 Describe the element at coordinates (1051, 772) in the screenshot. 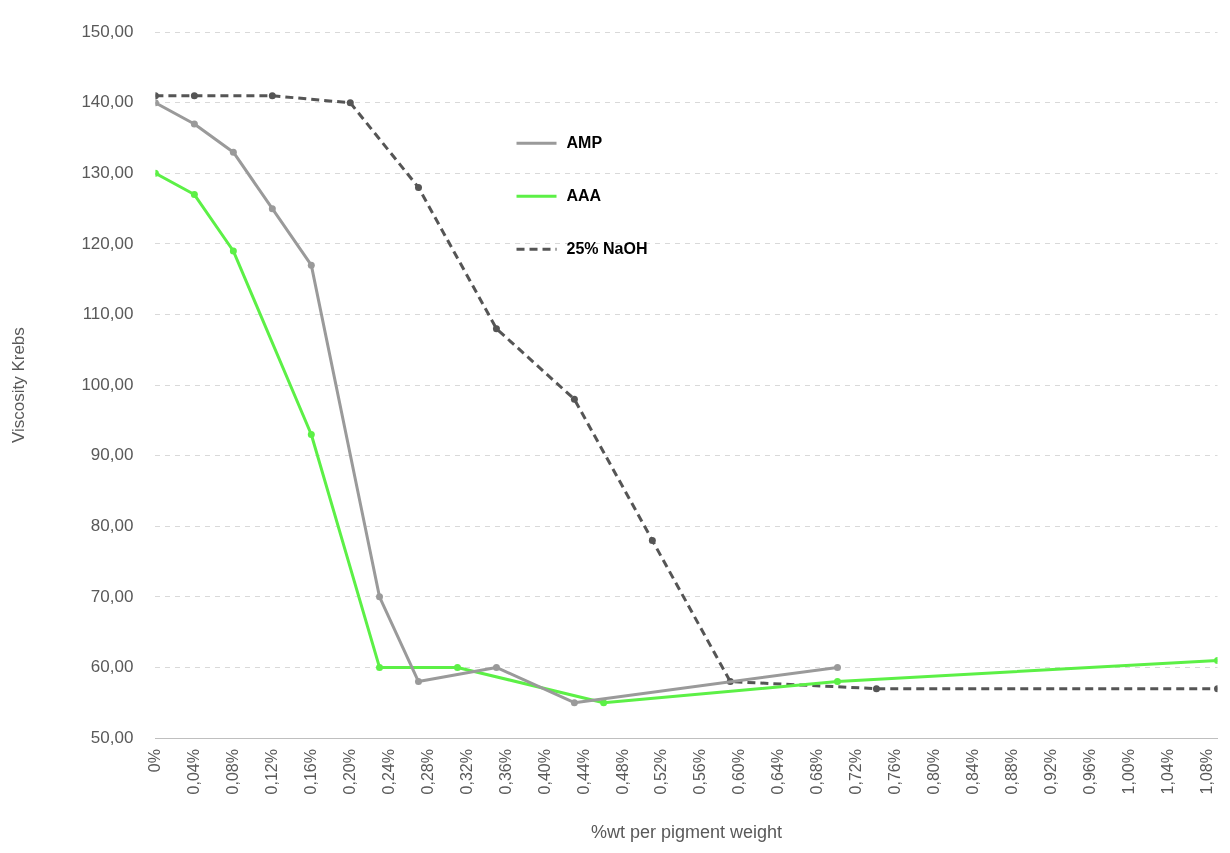

I see `x-tick-label: 0,92%` at that location.